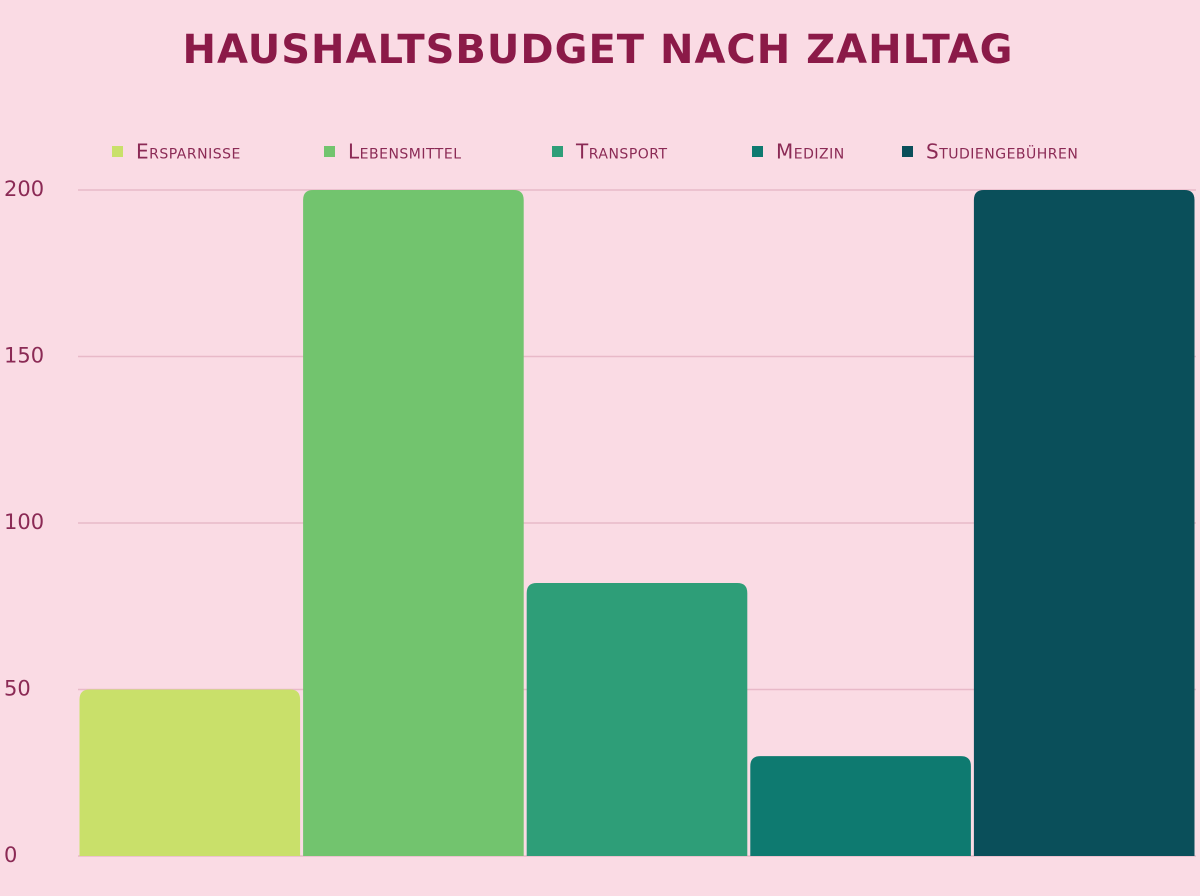  I want to click on legend-label: Medizin, so click(810, 152).